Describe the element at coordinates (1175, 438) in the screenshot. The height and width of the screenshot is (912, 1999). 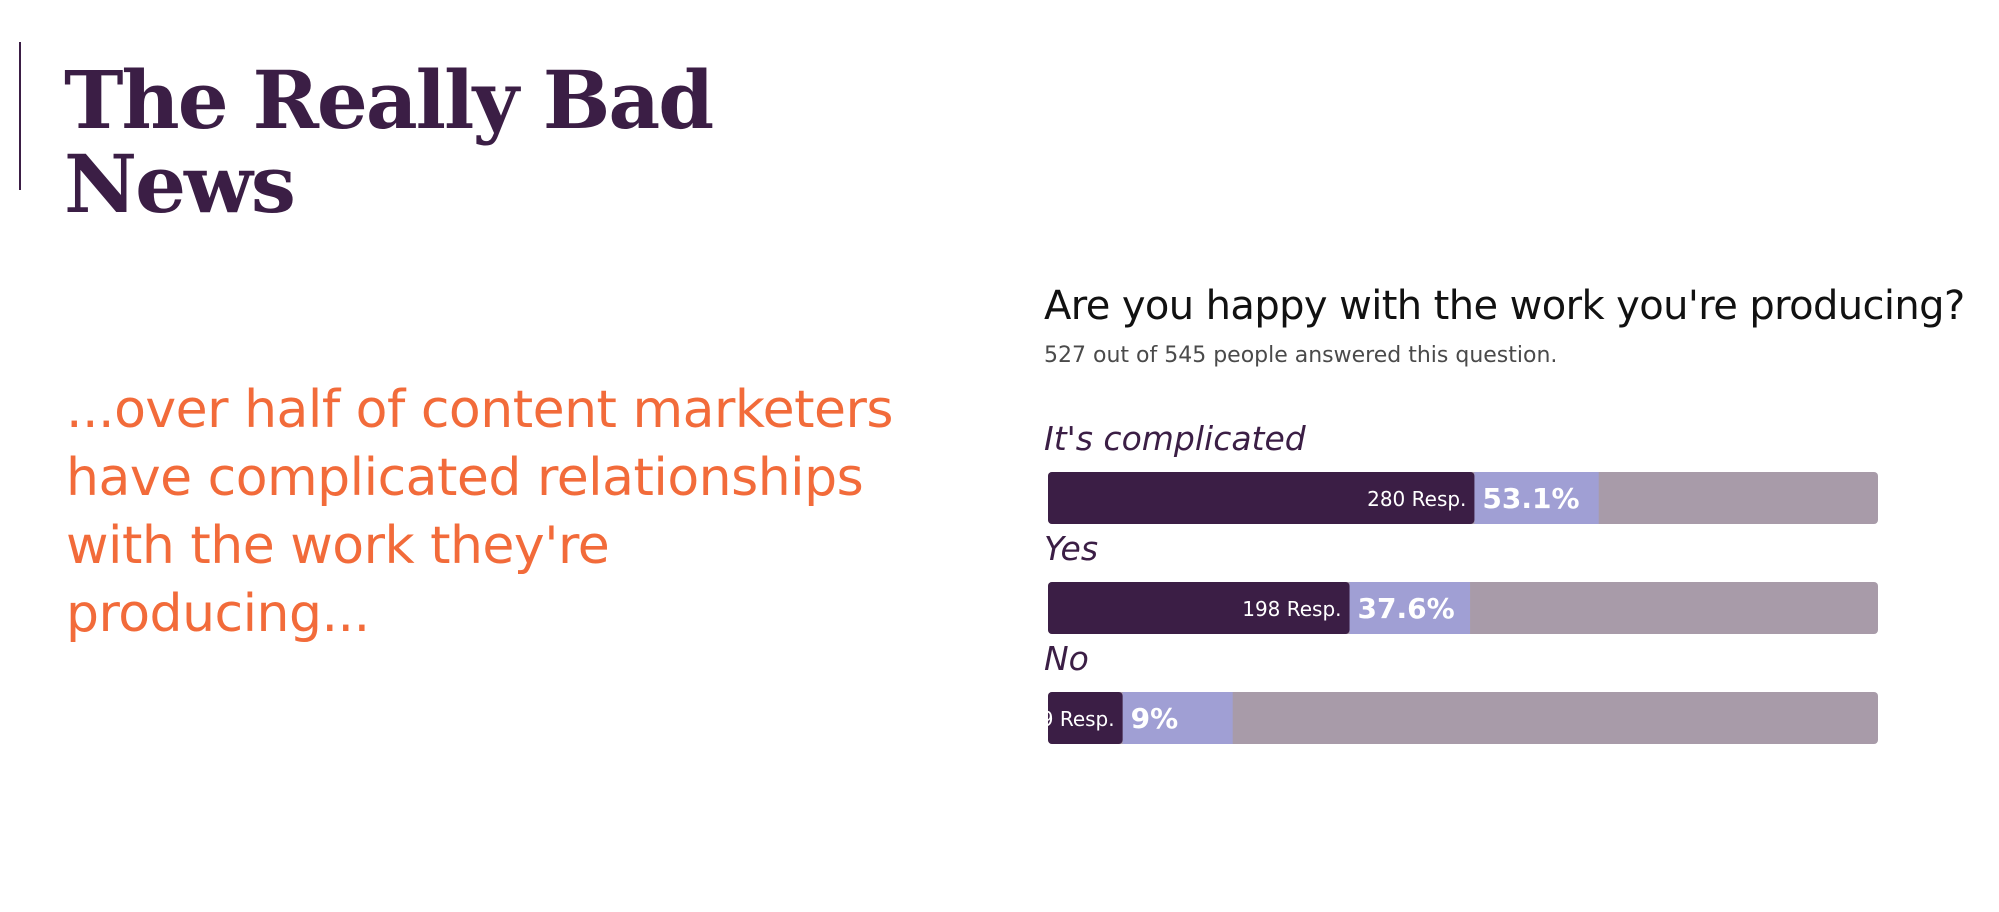
I see `category-label: It's complicated` at that location.